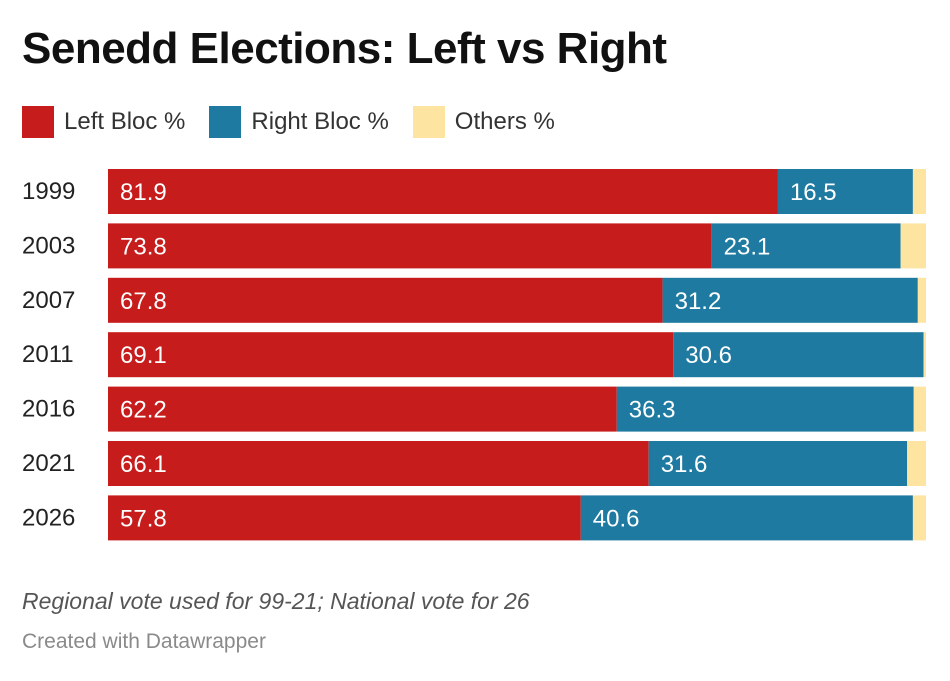 Image resolution: width=950 pixels, height=681 pixels. What do you see at coordinates (813, 192) in the screenshot?
I see `data-label-right-bloc-1999: 16.5` at bounding box center [813, 192].